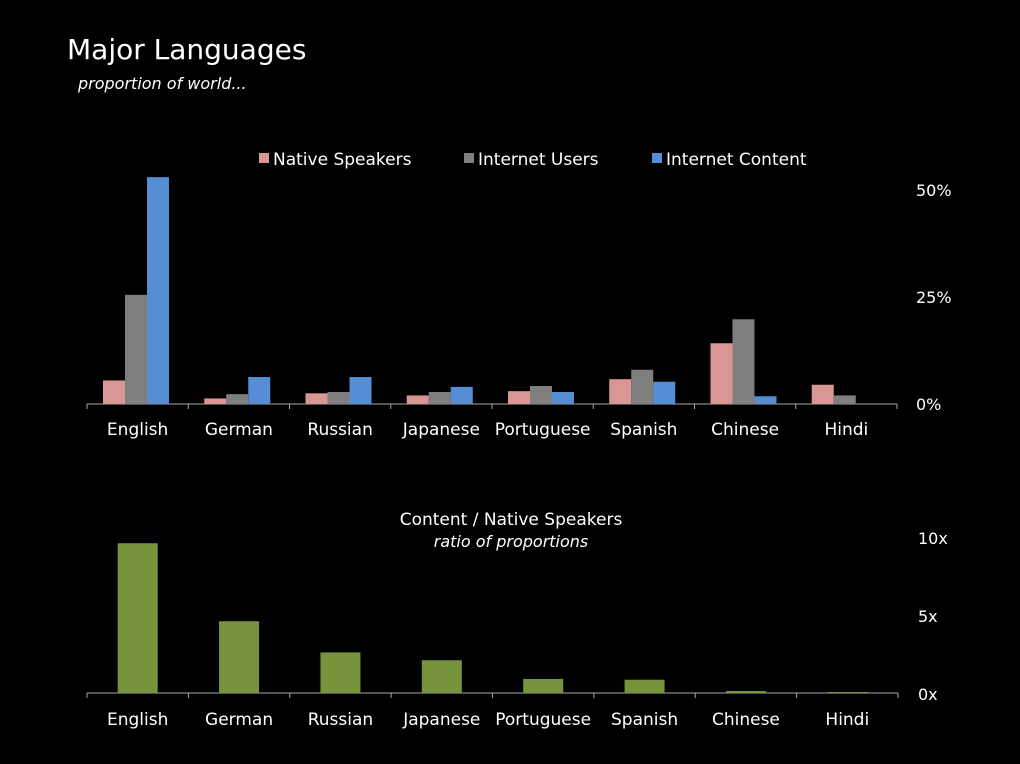 The width and height of the screenshot is (1020, 764). What do you see at coordinates (441, 430) in the screenshot?
I see `x-tick-label-japanese: Japanese` at bounding box center [441, 430].